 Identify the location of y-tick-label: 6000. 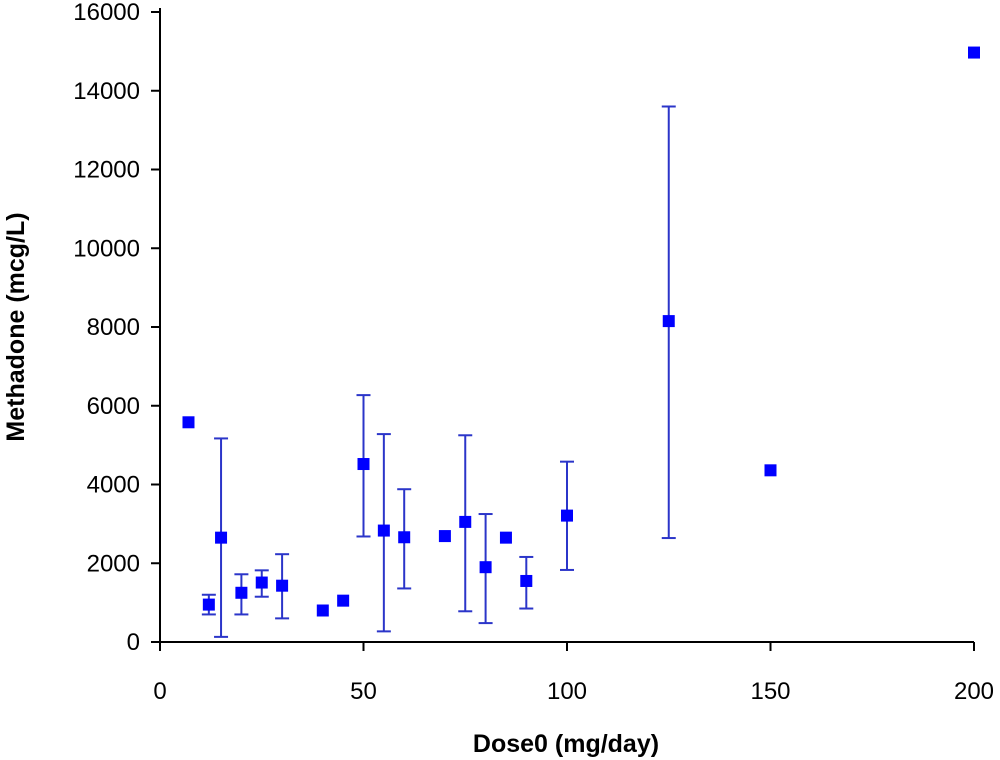
(113, 406).